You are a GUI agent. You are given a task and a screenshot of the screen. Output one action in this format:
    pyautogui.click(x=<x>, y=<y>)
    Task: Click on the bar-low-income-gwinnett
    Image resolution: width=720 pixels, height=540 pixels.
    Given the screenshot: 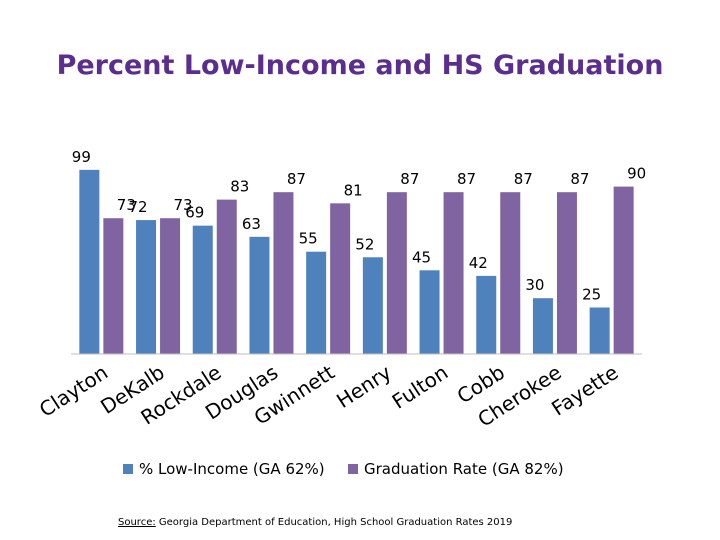 What is the action you would take?
    pyautogui.click(x=316, y=302)
    